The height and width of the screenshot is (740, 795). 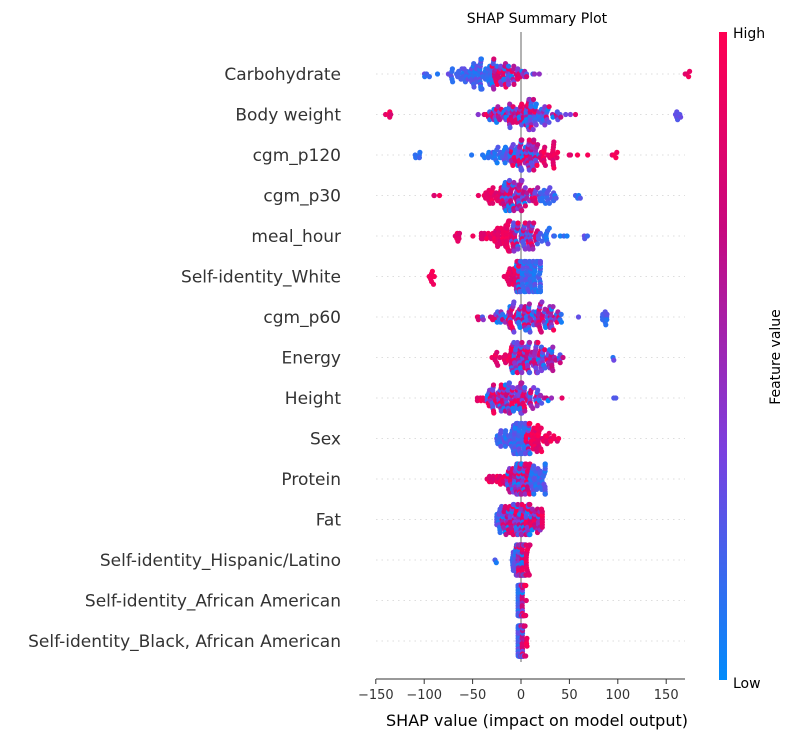 What do you see at coordinates (329, 521) in the screenshot?
I see `feature-label: Fat` at bounding box center [329, 521].